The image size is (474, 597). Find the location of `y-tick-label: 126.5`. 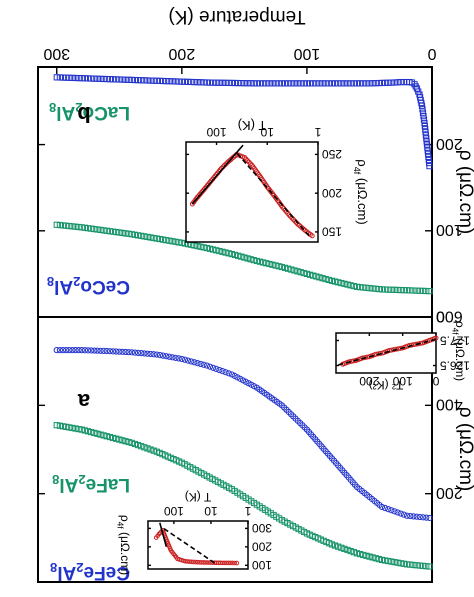

y-tick-label: 126.5 is located at coordinates (455, 365).